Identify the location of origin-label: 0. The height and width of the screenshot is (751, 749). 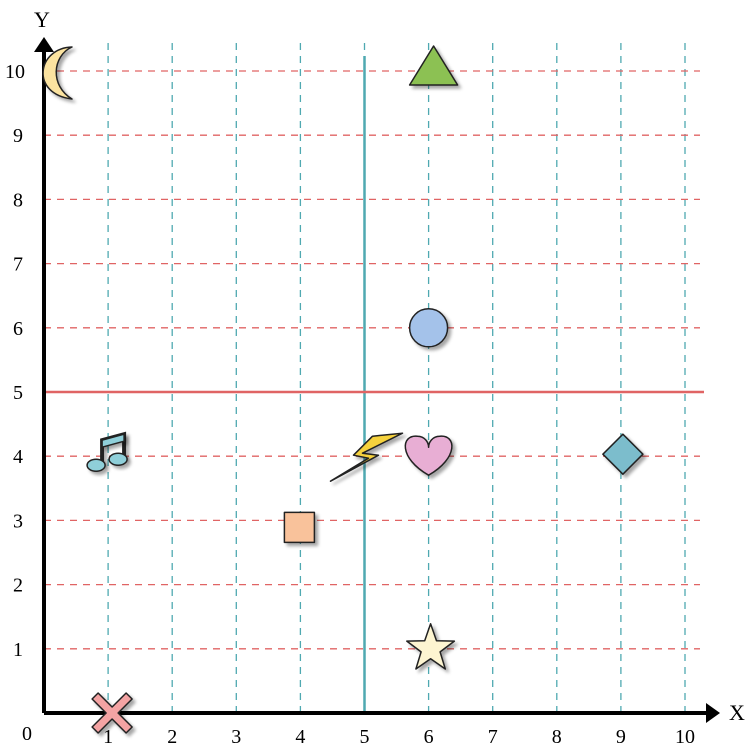
(27, 734).